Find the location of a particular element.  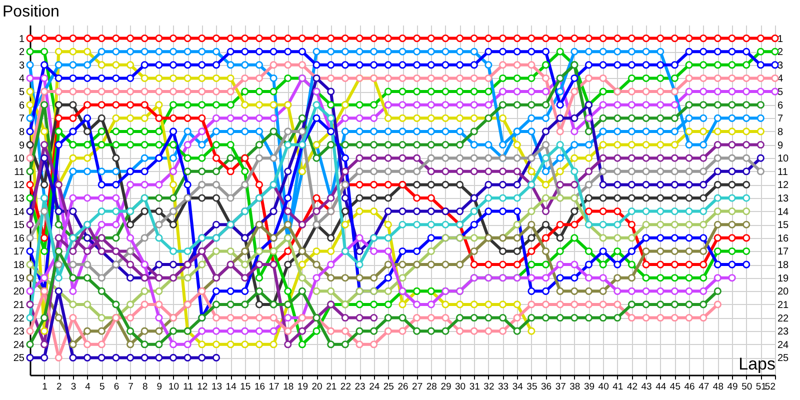

y2-tick-label: 9 is located at coordinates (781, 146).